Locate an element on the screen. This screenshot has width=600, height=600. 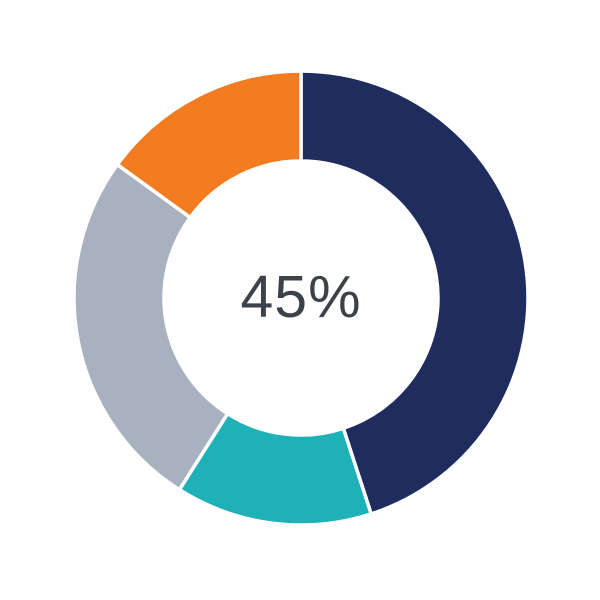
donut-segment-gray is located at coordinates (151, 327).